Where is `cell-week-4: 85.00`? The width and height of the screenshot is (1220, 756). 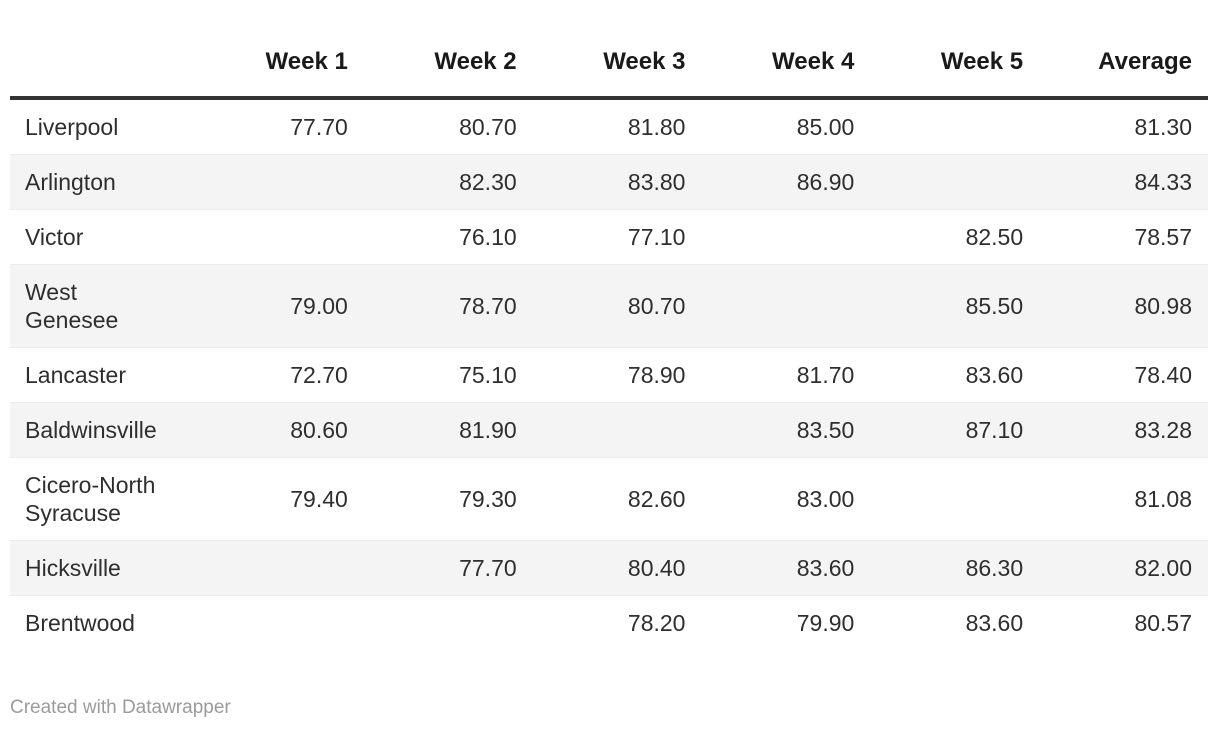 cell-week-4: 85.00 is located at coordinates (825, 127).